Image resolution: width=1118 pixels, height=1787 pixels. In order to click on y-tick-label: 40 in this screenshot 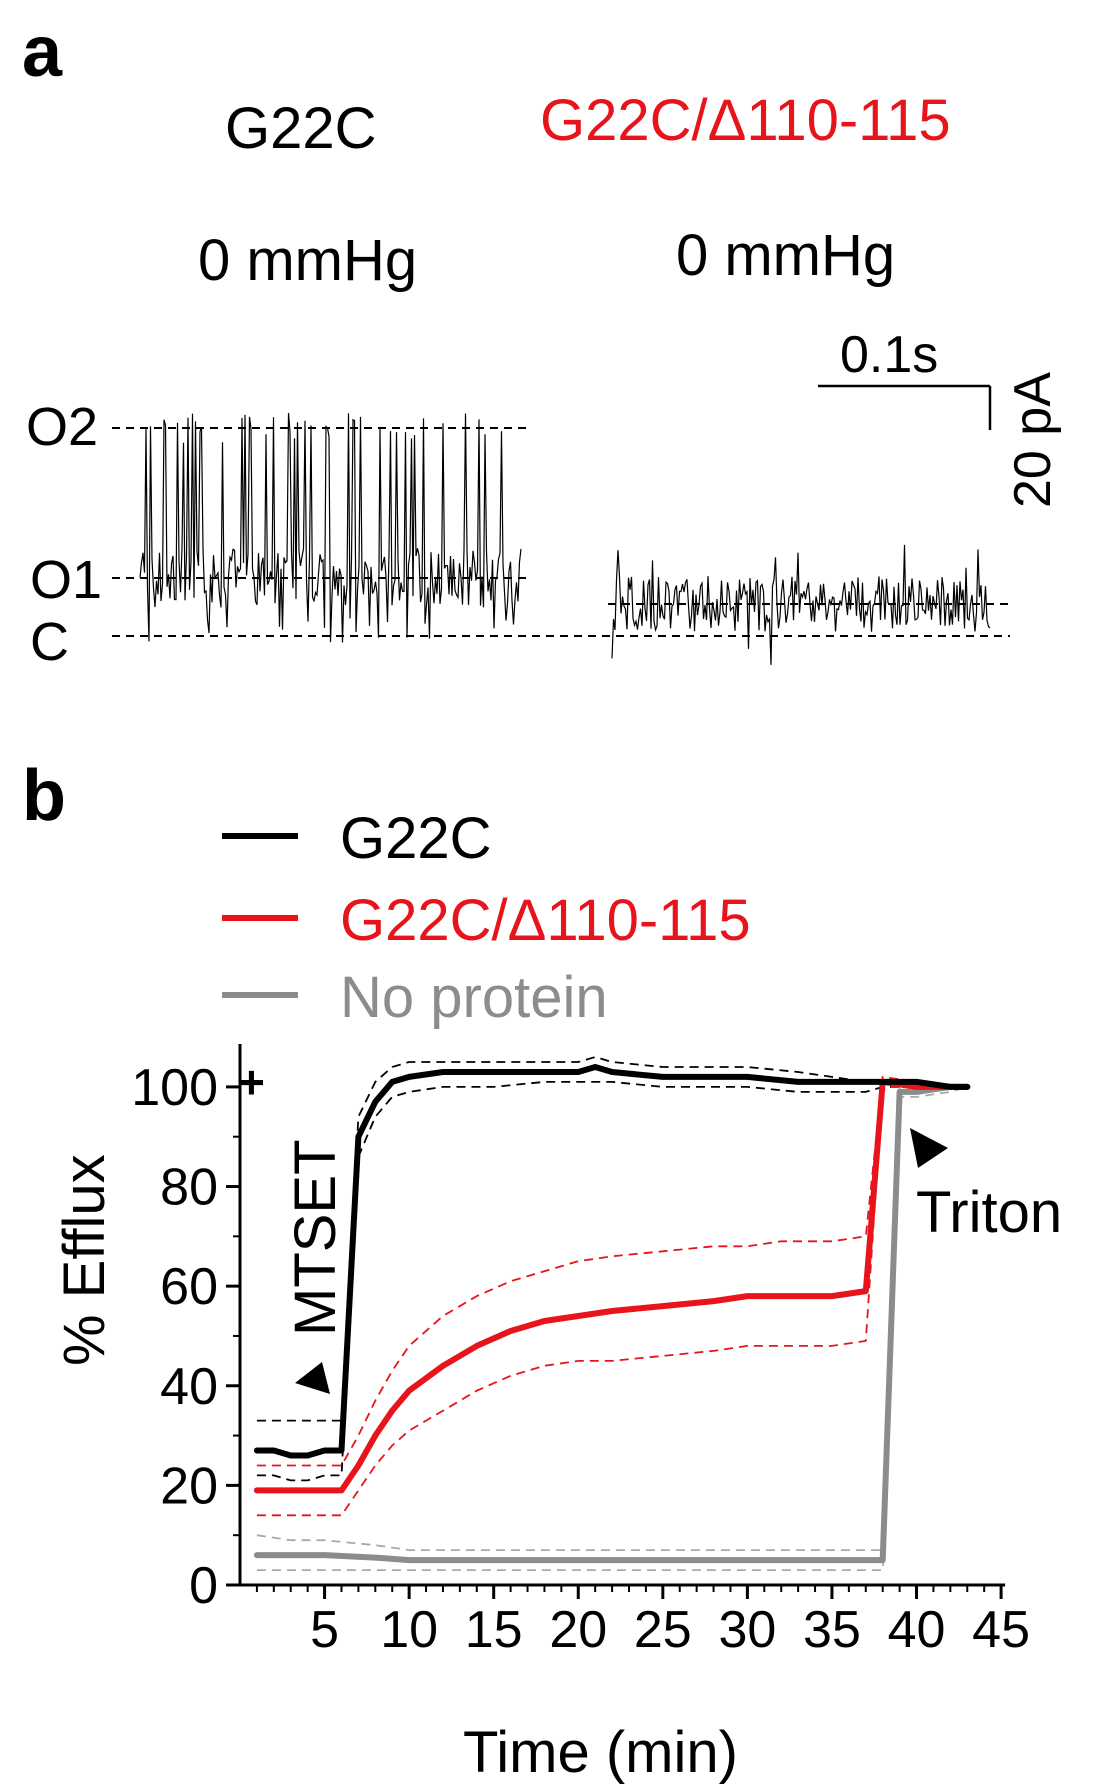, I will do `click(189, 1387)`.